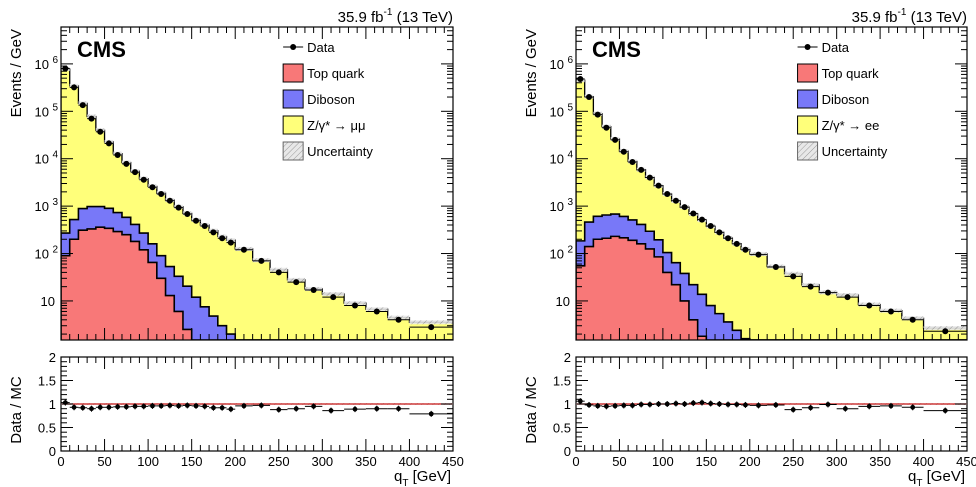 This screenshot has width=976, height=487. What do you see at coordinates (851, 125) in the screenshot?
I see `legend-label: Z/γ* → ee` at bounding box center [851, 125].